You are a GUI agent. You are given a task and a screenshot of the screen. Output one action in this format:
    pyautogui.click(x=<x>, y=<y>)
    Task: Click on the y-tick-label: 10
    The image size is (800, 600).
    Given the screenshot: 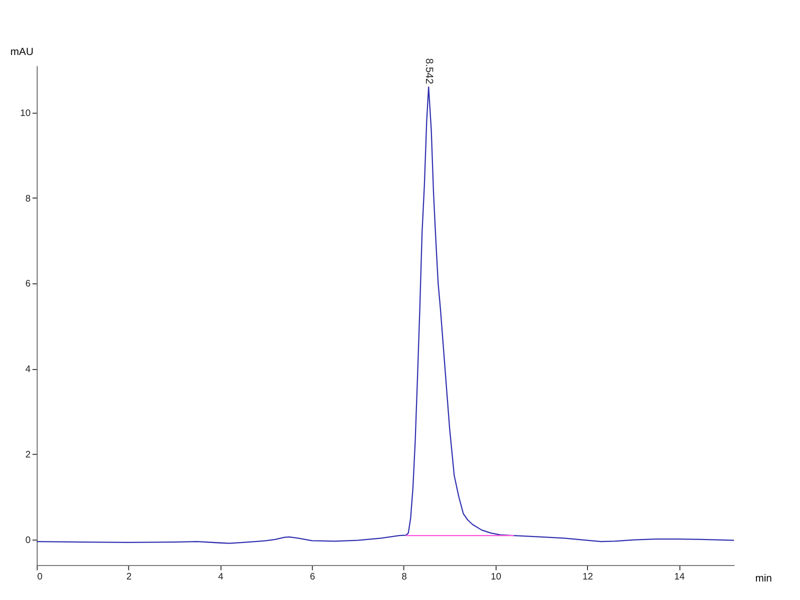 What is the action you would take?
    pyautogui.click(x=25, y=112)
    